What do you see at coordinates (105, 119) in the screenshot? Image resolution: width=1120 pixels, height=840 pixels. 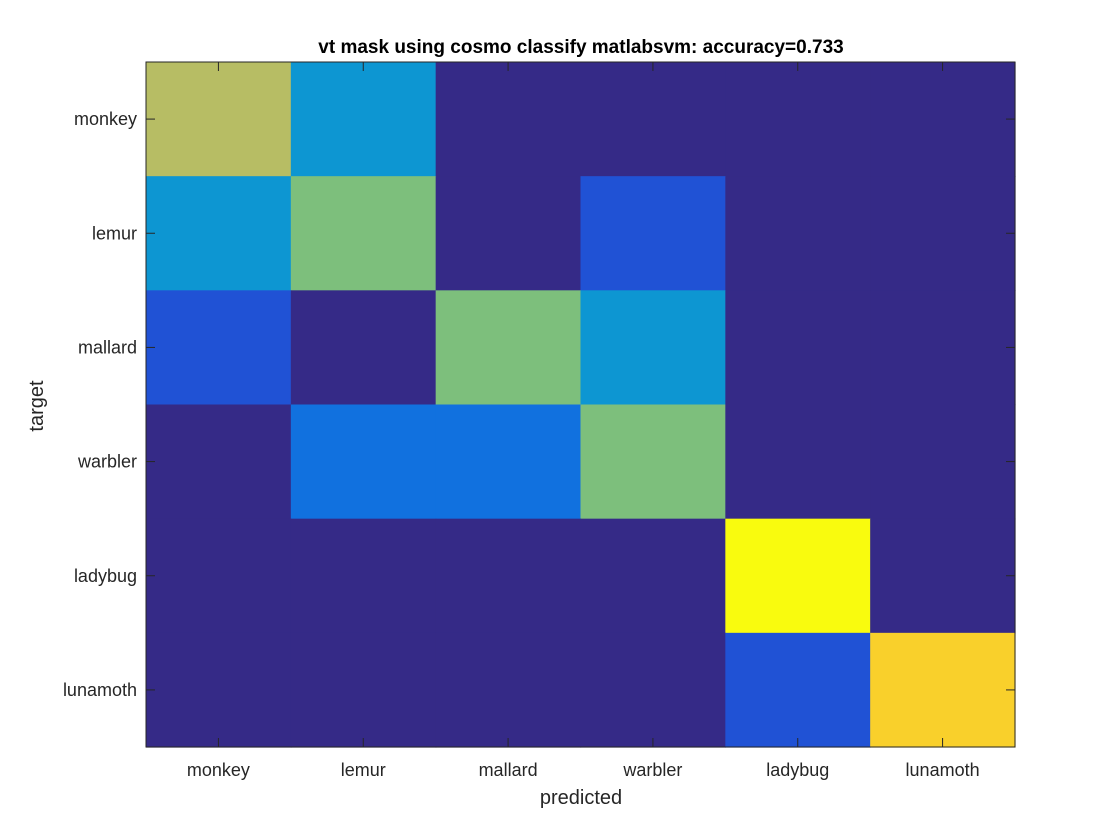 I see `y-tick-label: monkey` at bounding box center [105, 119].